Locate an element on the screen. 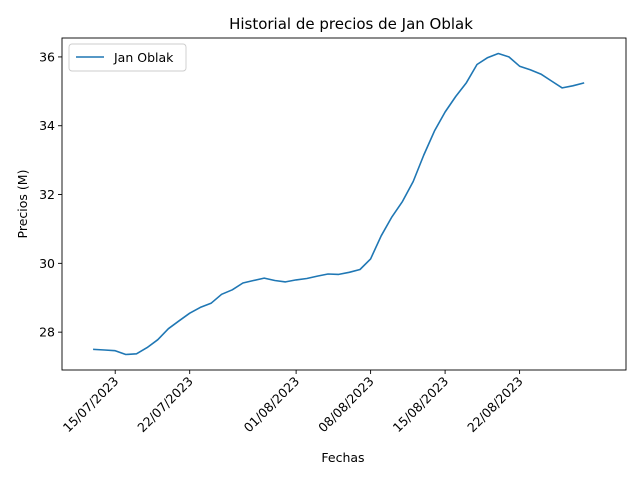 The image size is (640, 480). x-tick-label: 08/08/2023 is located at coordinates (346, 405).